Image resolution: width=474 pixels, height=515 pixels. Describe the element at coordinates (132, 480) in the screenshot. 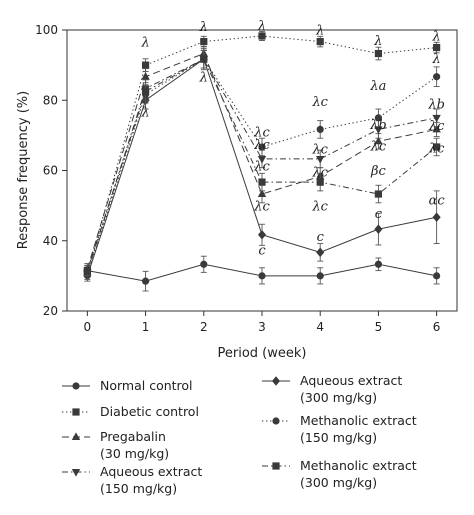

I see `legend-item-4: Aqueous extract (150 mg/kg)` at that location.